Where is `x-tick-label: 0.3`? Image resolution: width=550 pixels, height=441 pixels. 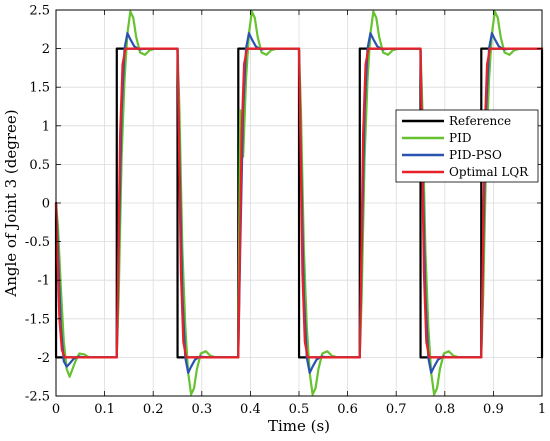 x-tick-label: 0.3 is located at coordinates (201, 409).